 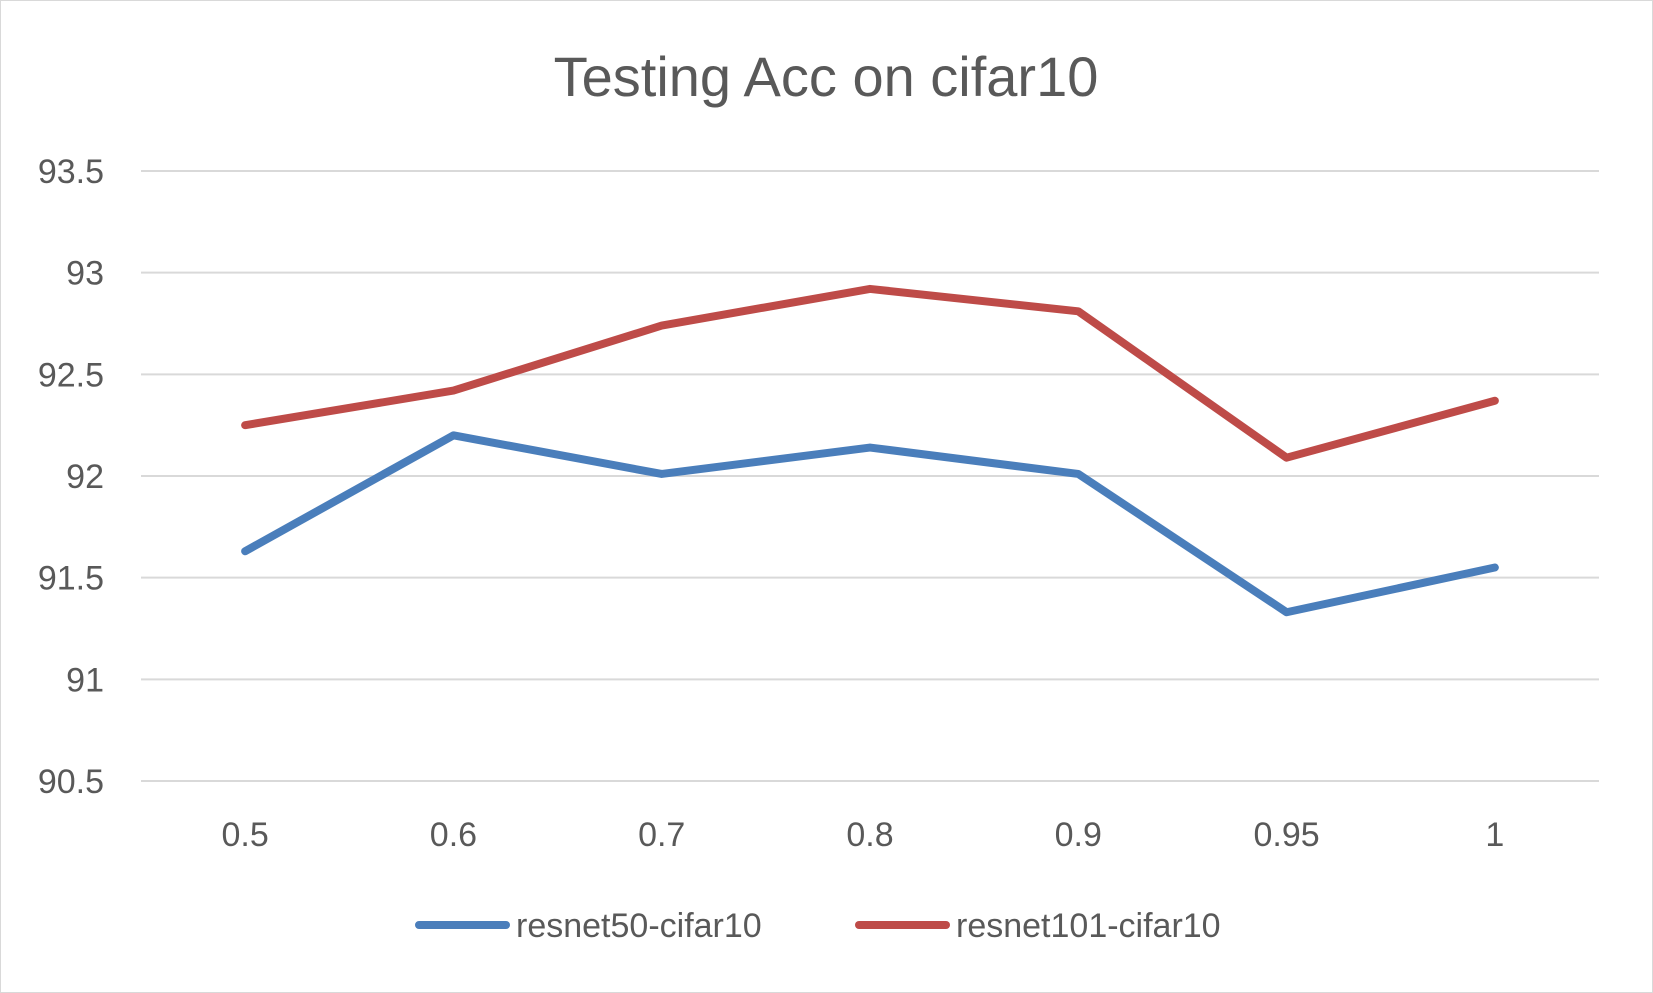 I want to click on x-tick-label: 0.95, so click(x=1286, y=835).